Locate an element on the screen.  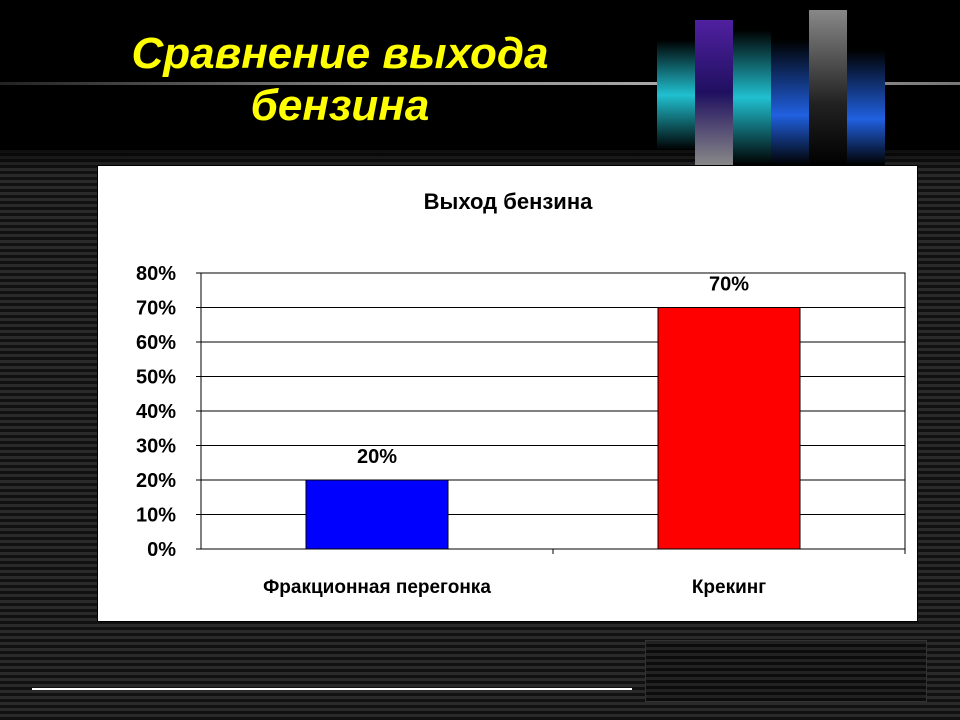
footer-divider is located at coordinates (332, 689).